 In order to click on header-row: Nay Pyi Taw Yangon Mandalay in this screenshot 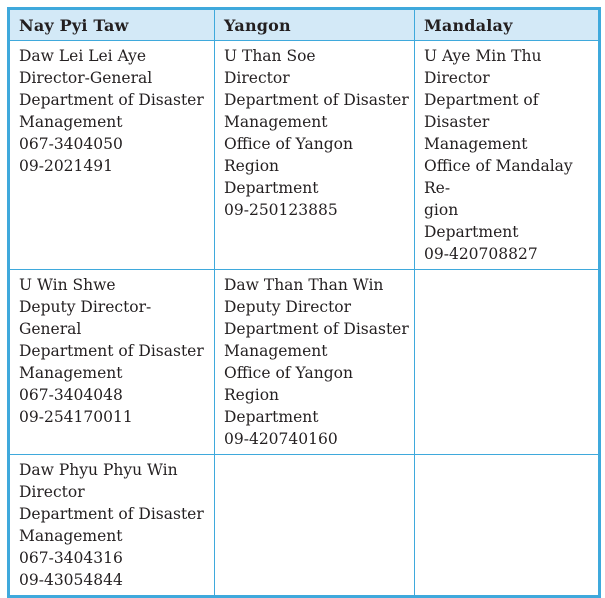, I will do `click(304, 24)`.